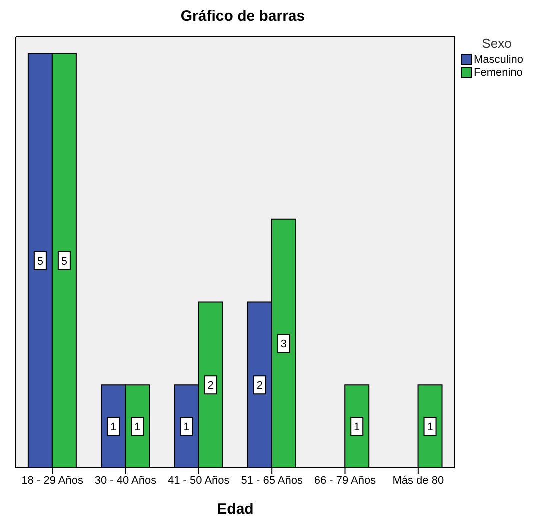  What do you see at coordinates (499, 60) in the screenshot?
I see `legend-label: Masculino` at bounding box center [499, 60].